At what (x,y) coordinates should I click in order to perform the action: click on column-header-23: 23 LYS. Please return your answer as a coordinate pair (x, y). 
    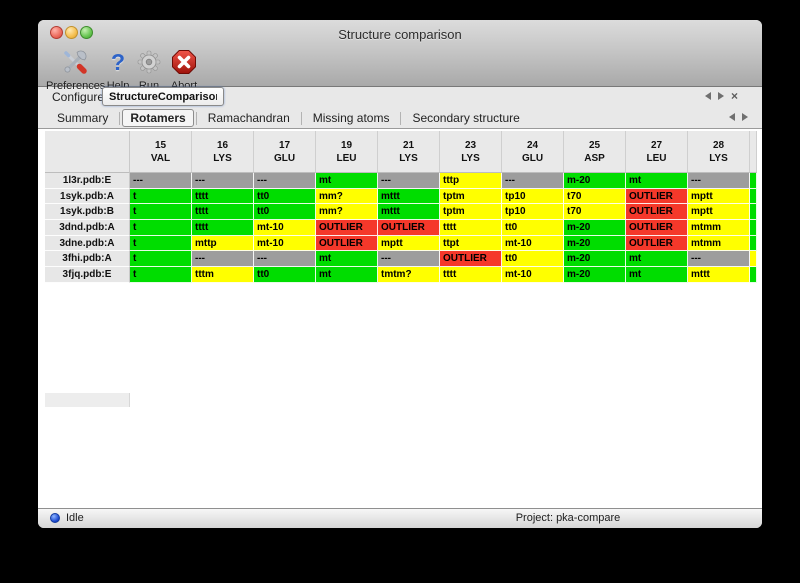
    Looking at the image, I should click on (471, 152).